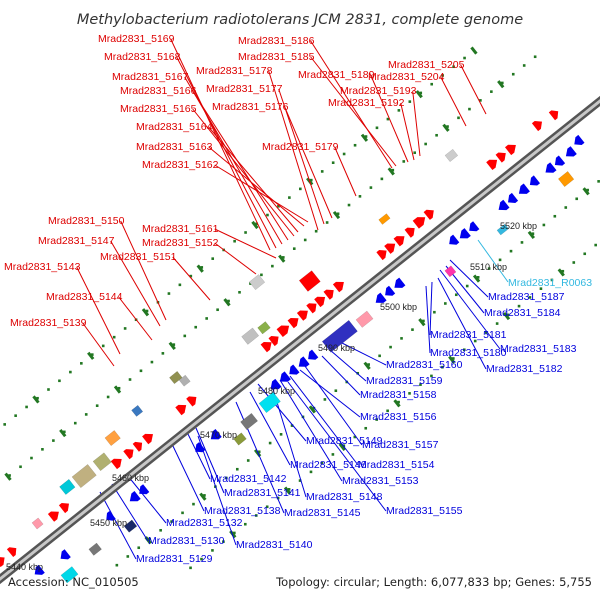 This screenshot has width=600, height=600. Describe the element at coordinates (526, 297) in the screenshot. I see `gene-label-reverse: Mrad2831_5187` at that location.